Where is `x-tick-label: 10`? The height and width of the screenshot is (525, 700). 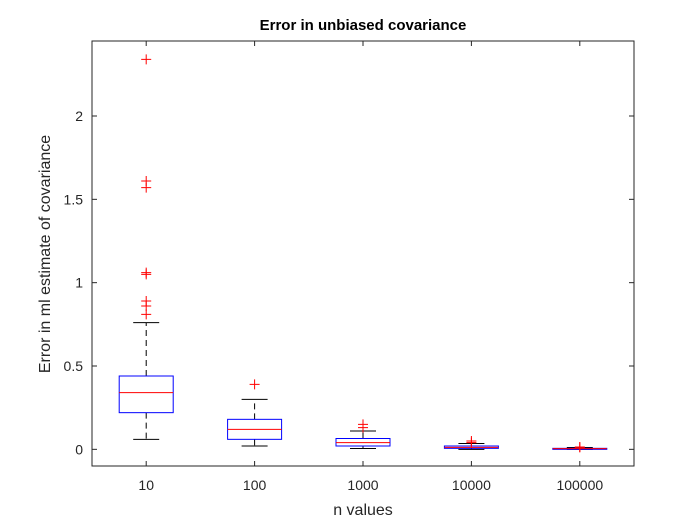 x-tick-label: 10 is located at coordinates (146, 485).